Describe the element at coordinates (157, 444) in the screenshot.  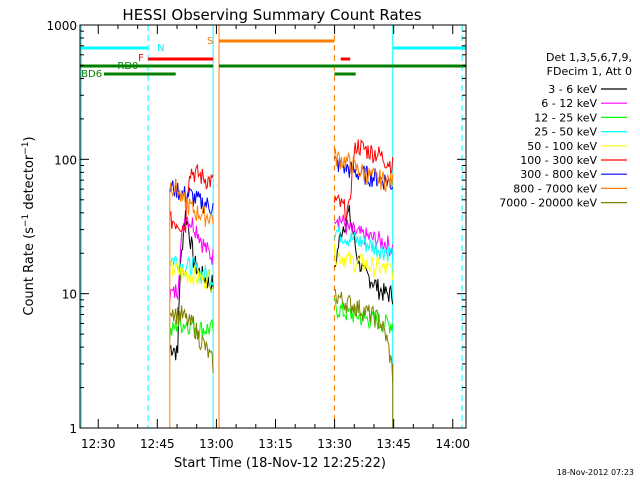
I see `x-tick-label: 12:45` at that location.